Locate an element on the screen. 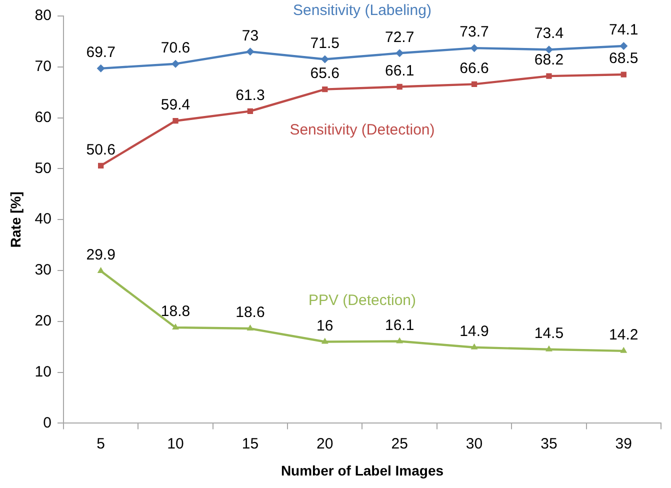 The height and width of the screenshot is (488, 671). x-tick-label: 10 is located at coordinates (175, 443).